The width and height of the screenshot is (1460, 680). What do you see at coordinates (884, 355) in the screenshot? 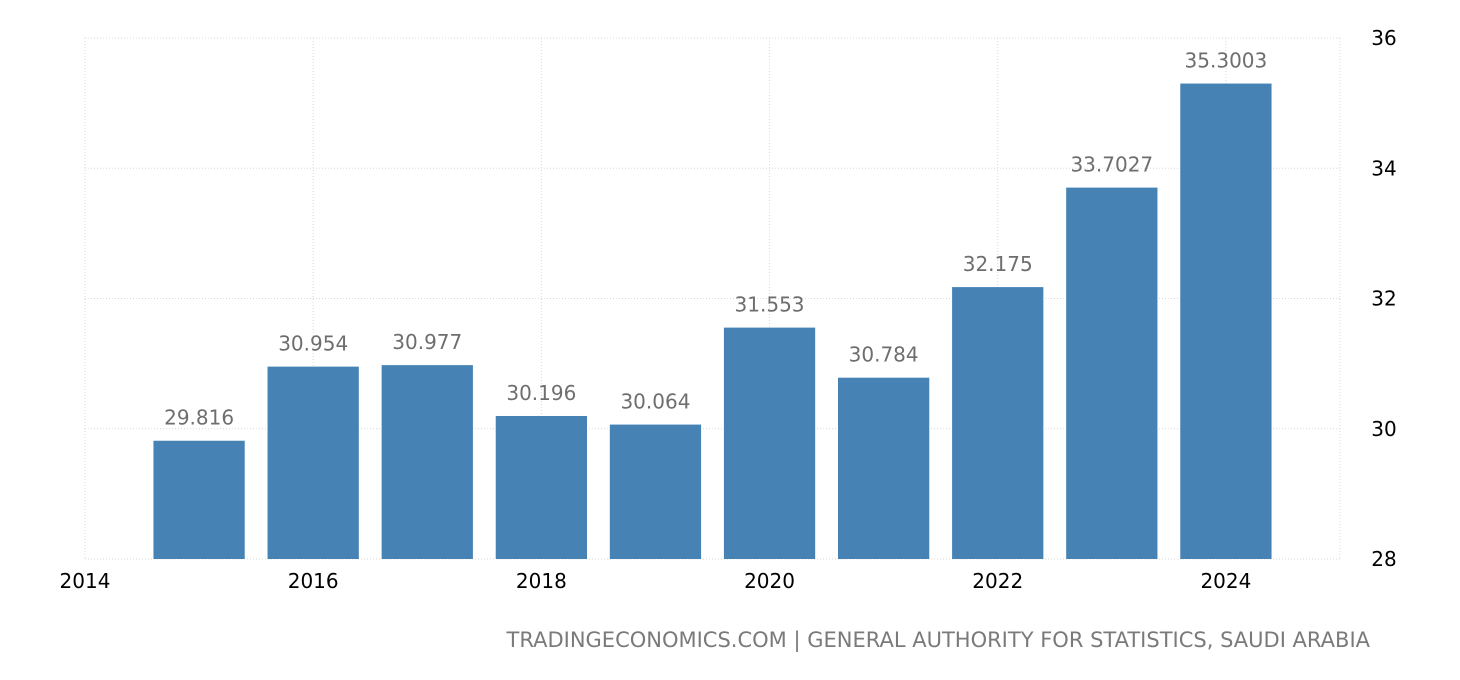
I see `data-label: 30.784` at bounding box center [884, 355].